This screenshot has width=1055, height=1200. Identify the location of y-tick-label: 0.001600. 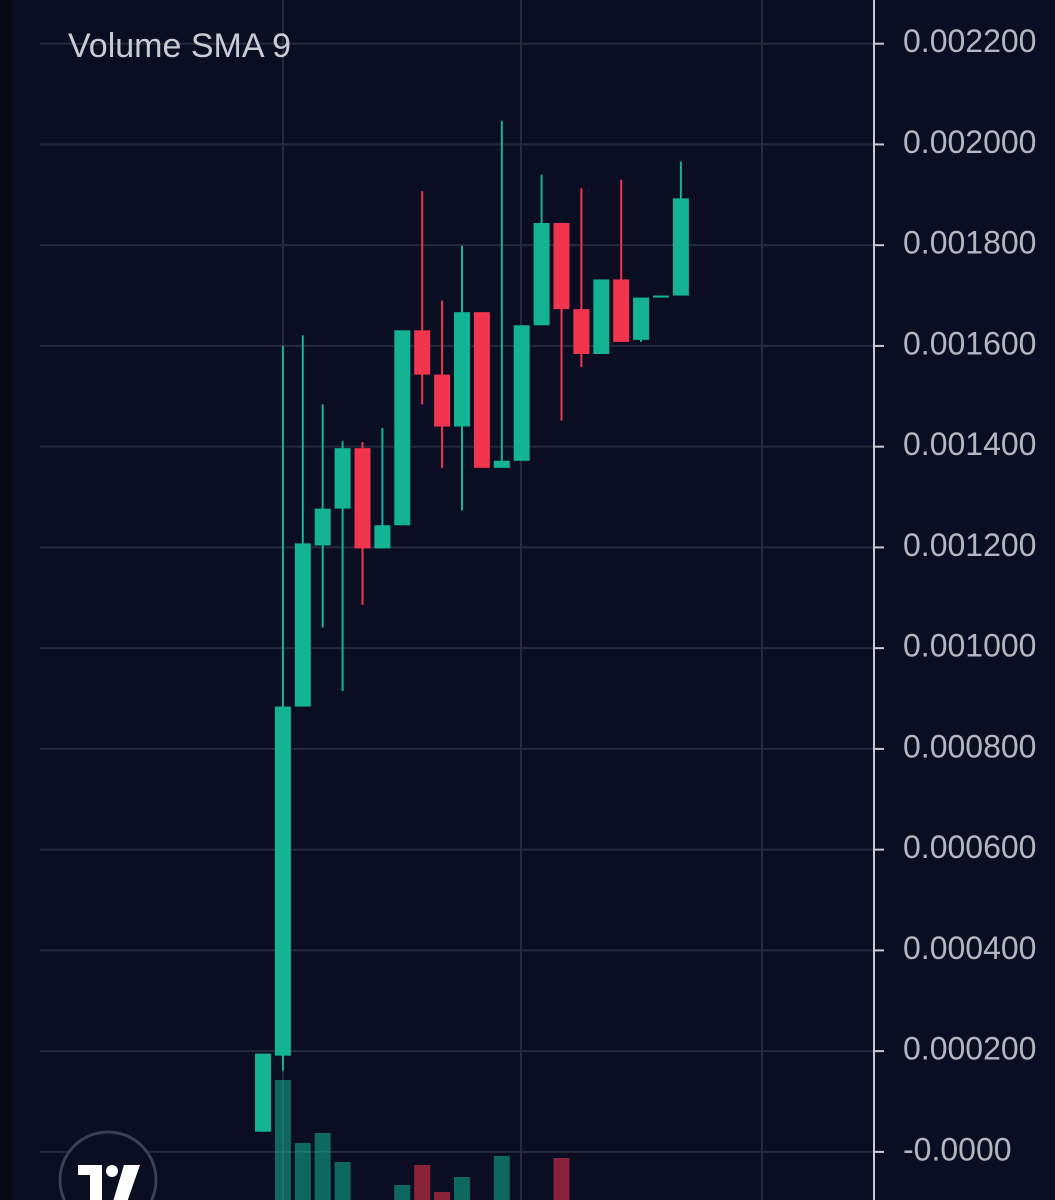
(969, 343).